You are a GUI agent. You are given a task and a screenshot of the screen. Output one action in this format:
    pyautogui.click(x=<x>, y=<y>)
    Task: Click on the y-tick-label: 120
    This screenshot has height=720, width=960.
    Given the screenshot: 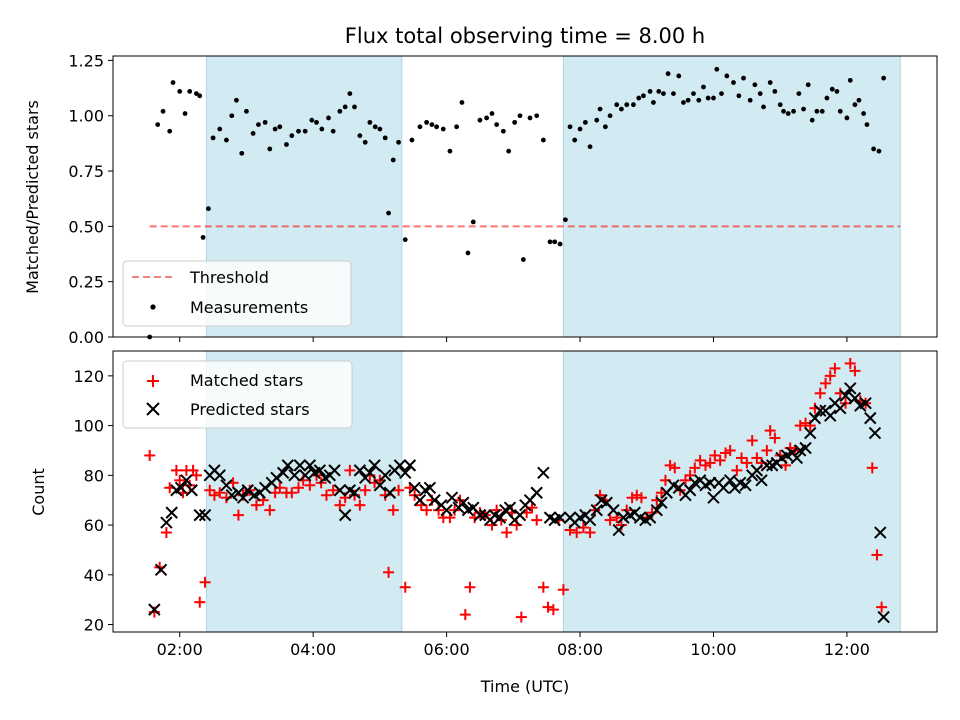 What is the action you would take?
    pyautogui.click(x=88, y=376)
    